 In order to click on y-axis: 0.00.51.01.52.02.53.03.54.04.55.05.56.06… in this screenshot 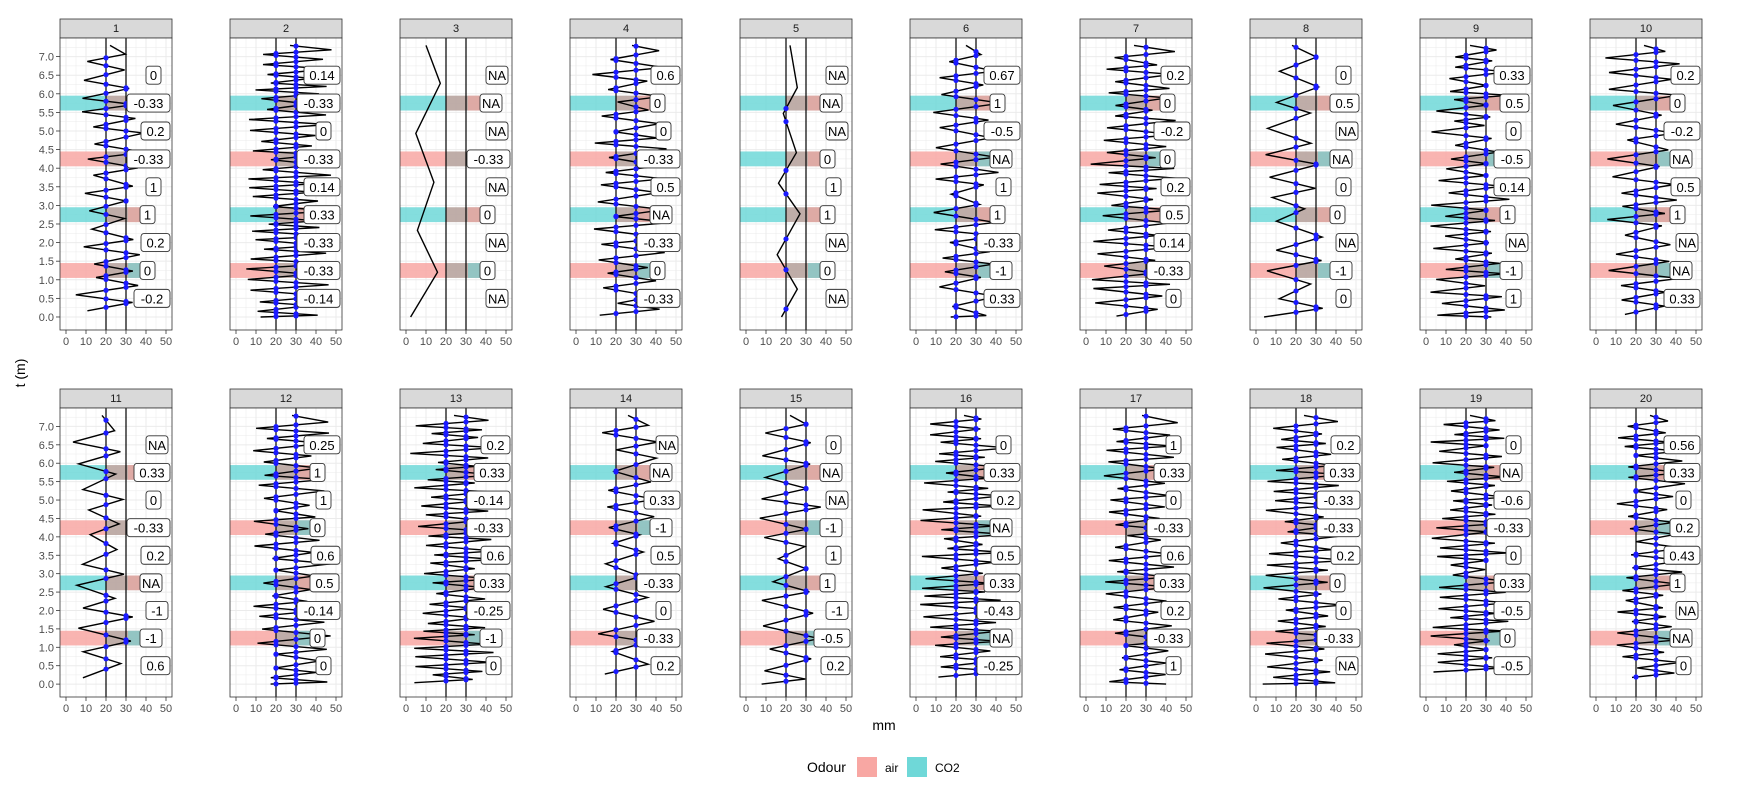, I will do `click(49, 556)`.